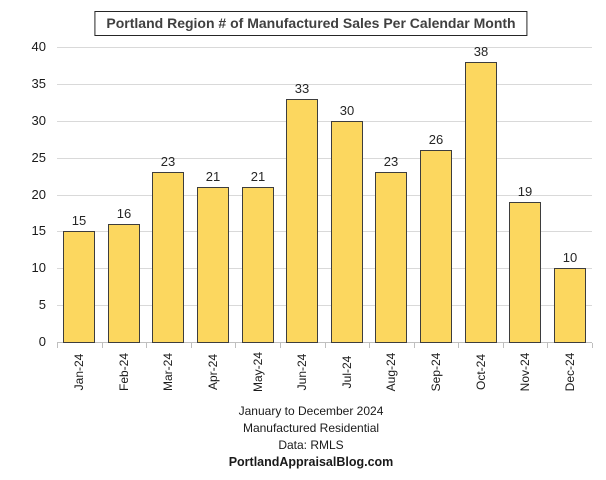 The height and width of the screenshot is (480, 606). What do you see at coordinates (324, 342) in the screenshot?
I see `x-axis-line` at bounding box center [324, 342].